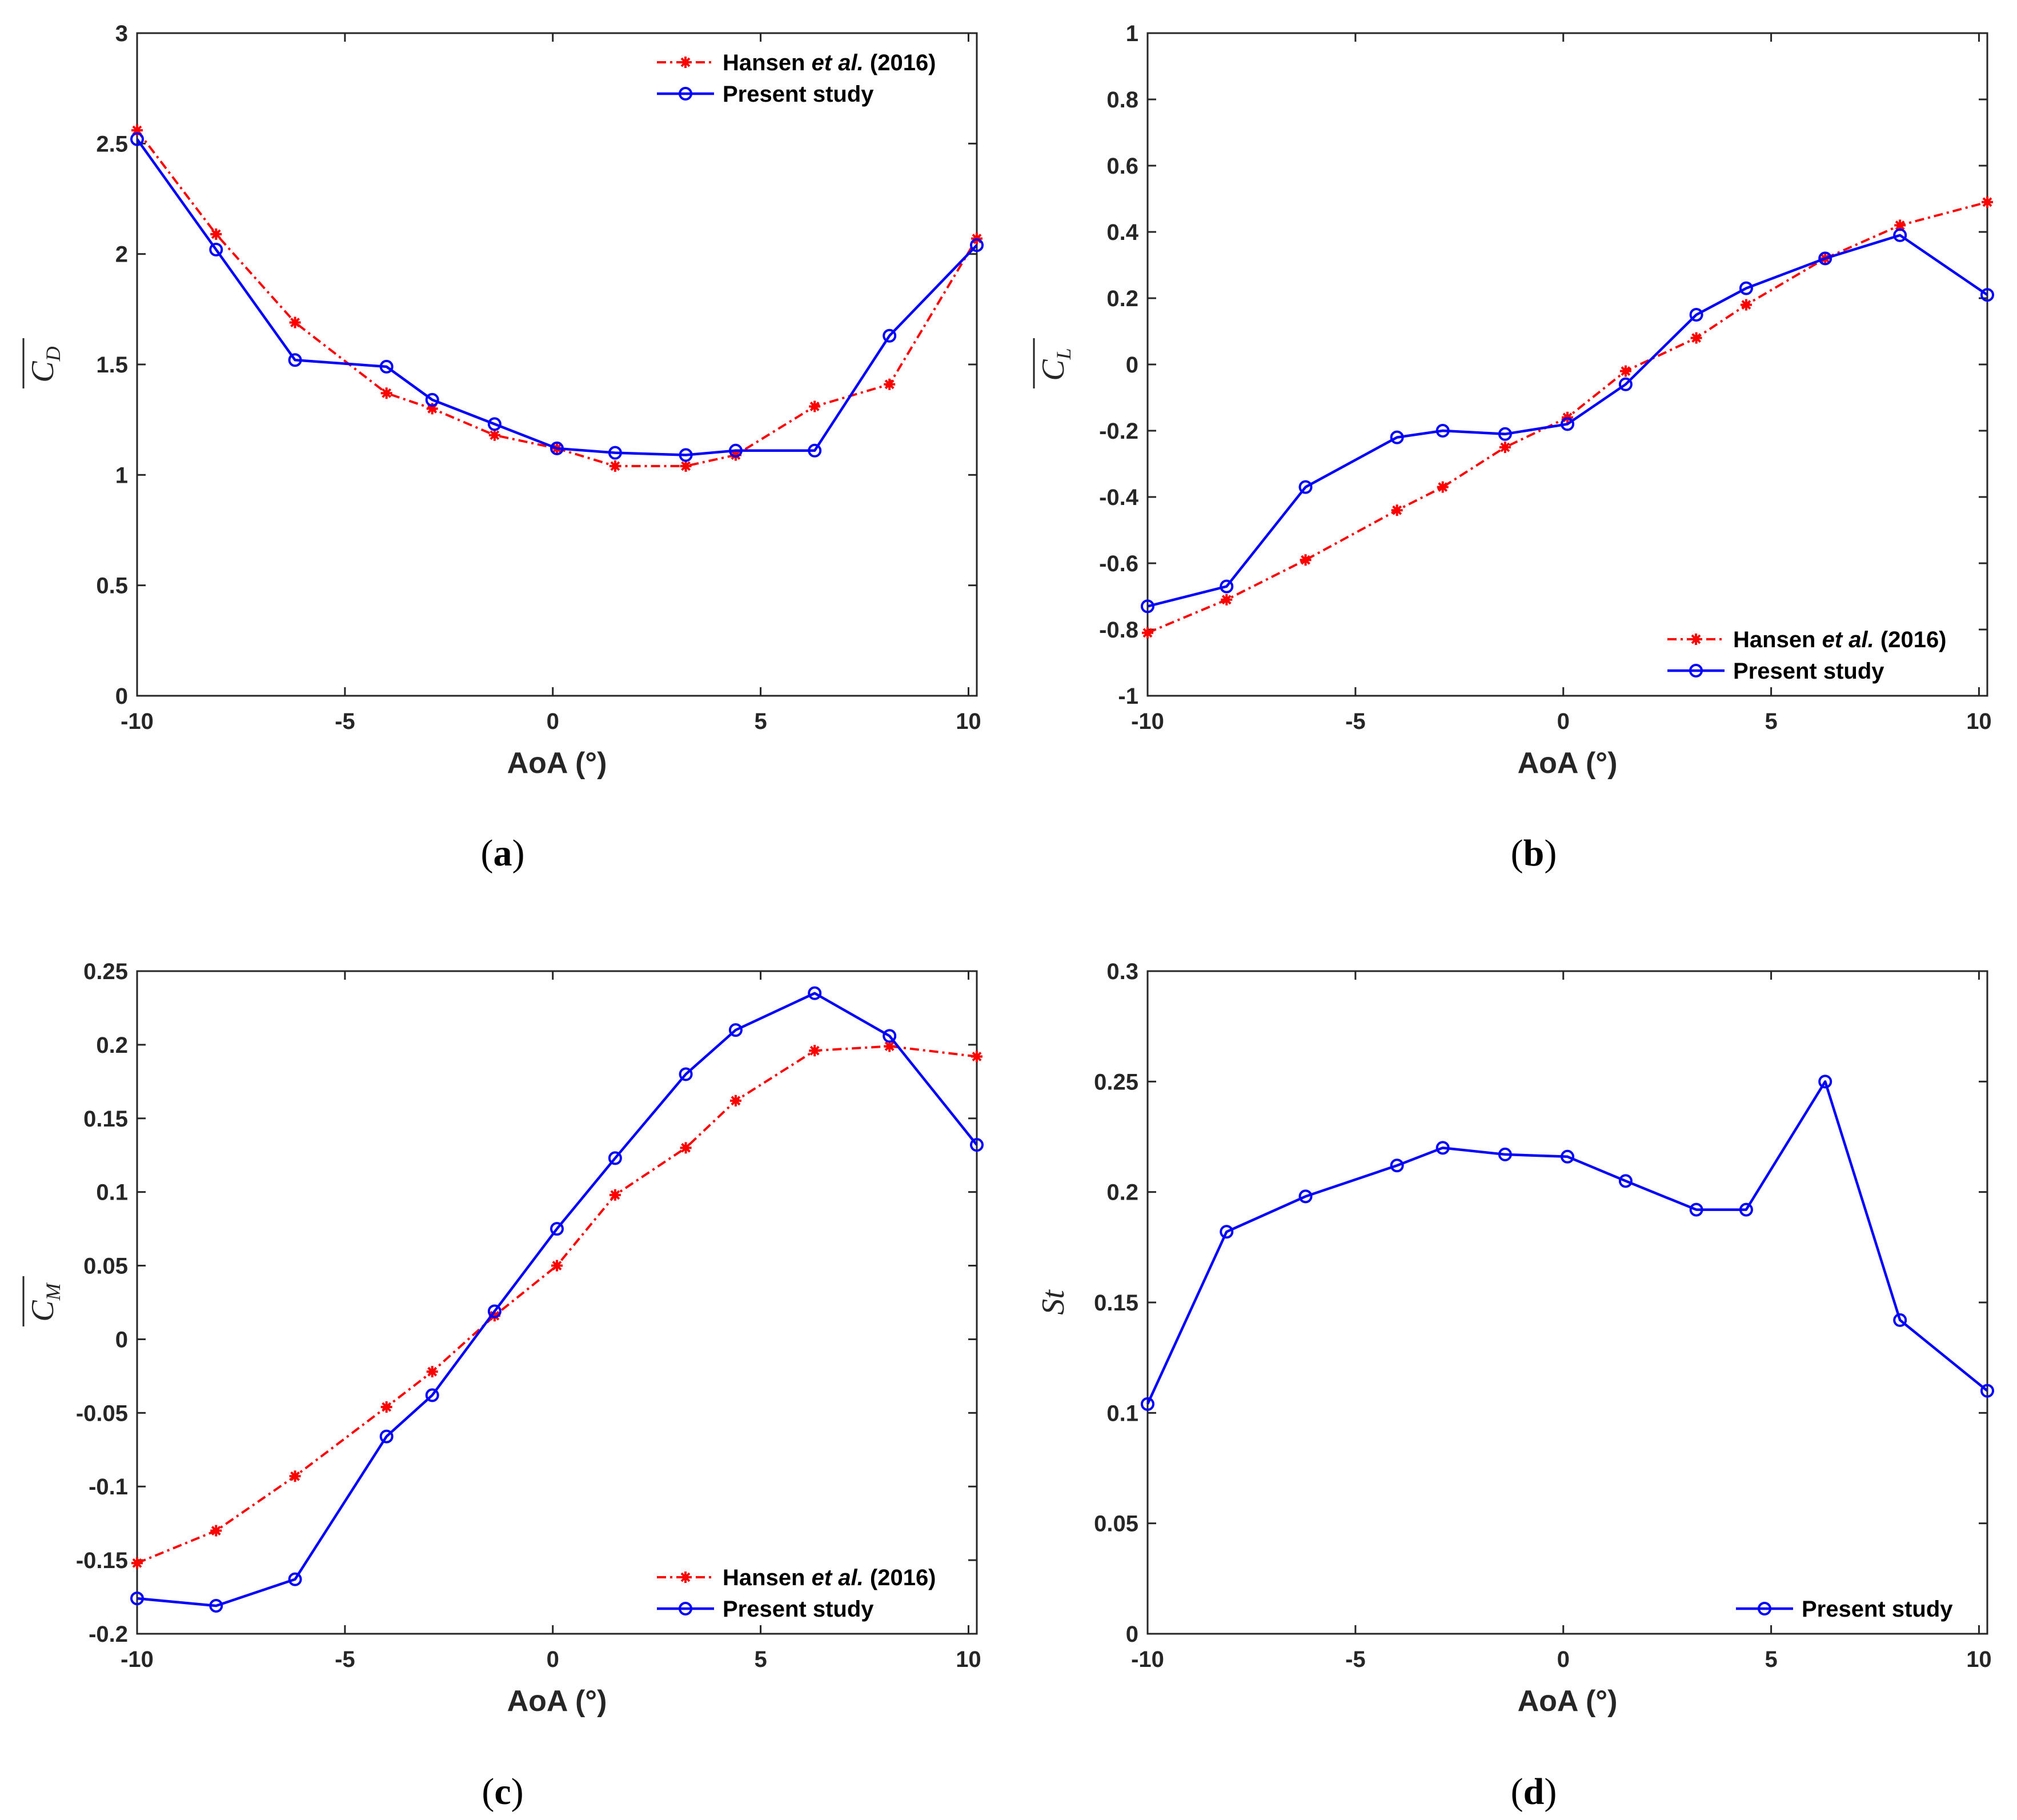  I want to click on x-axis-label: AoA (°), so click(1568, 1701).